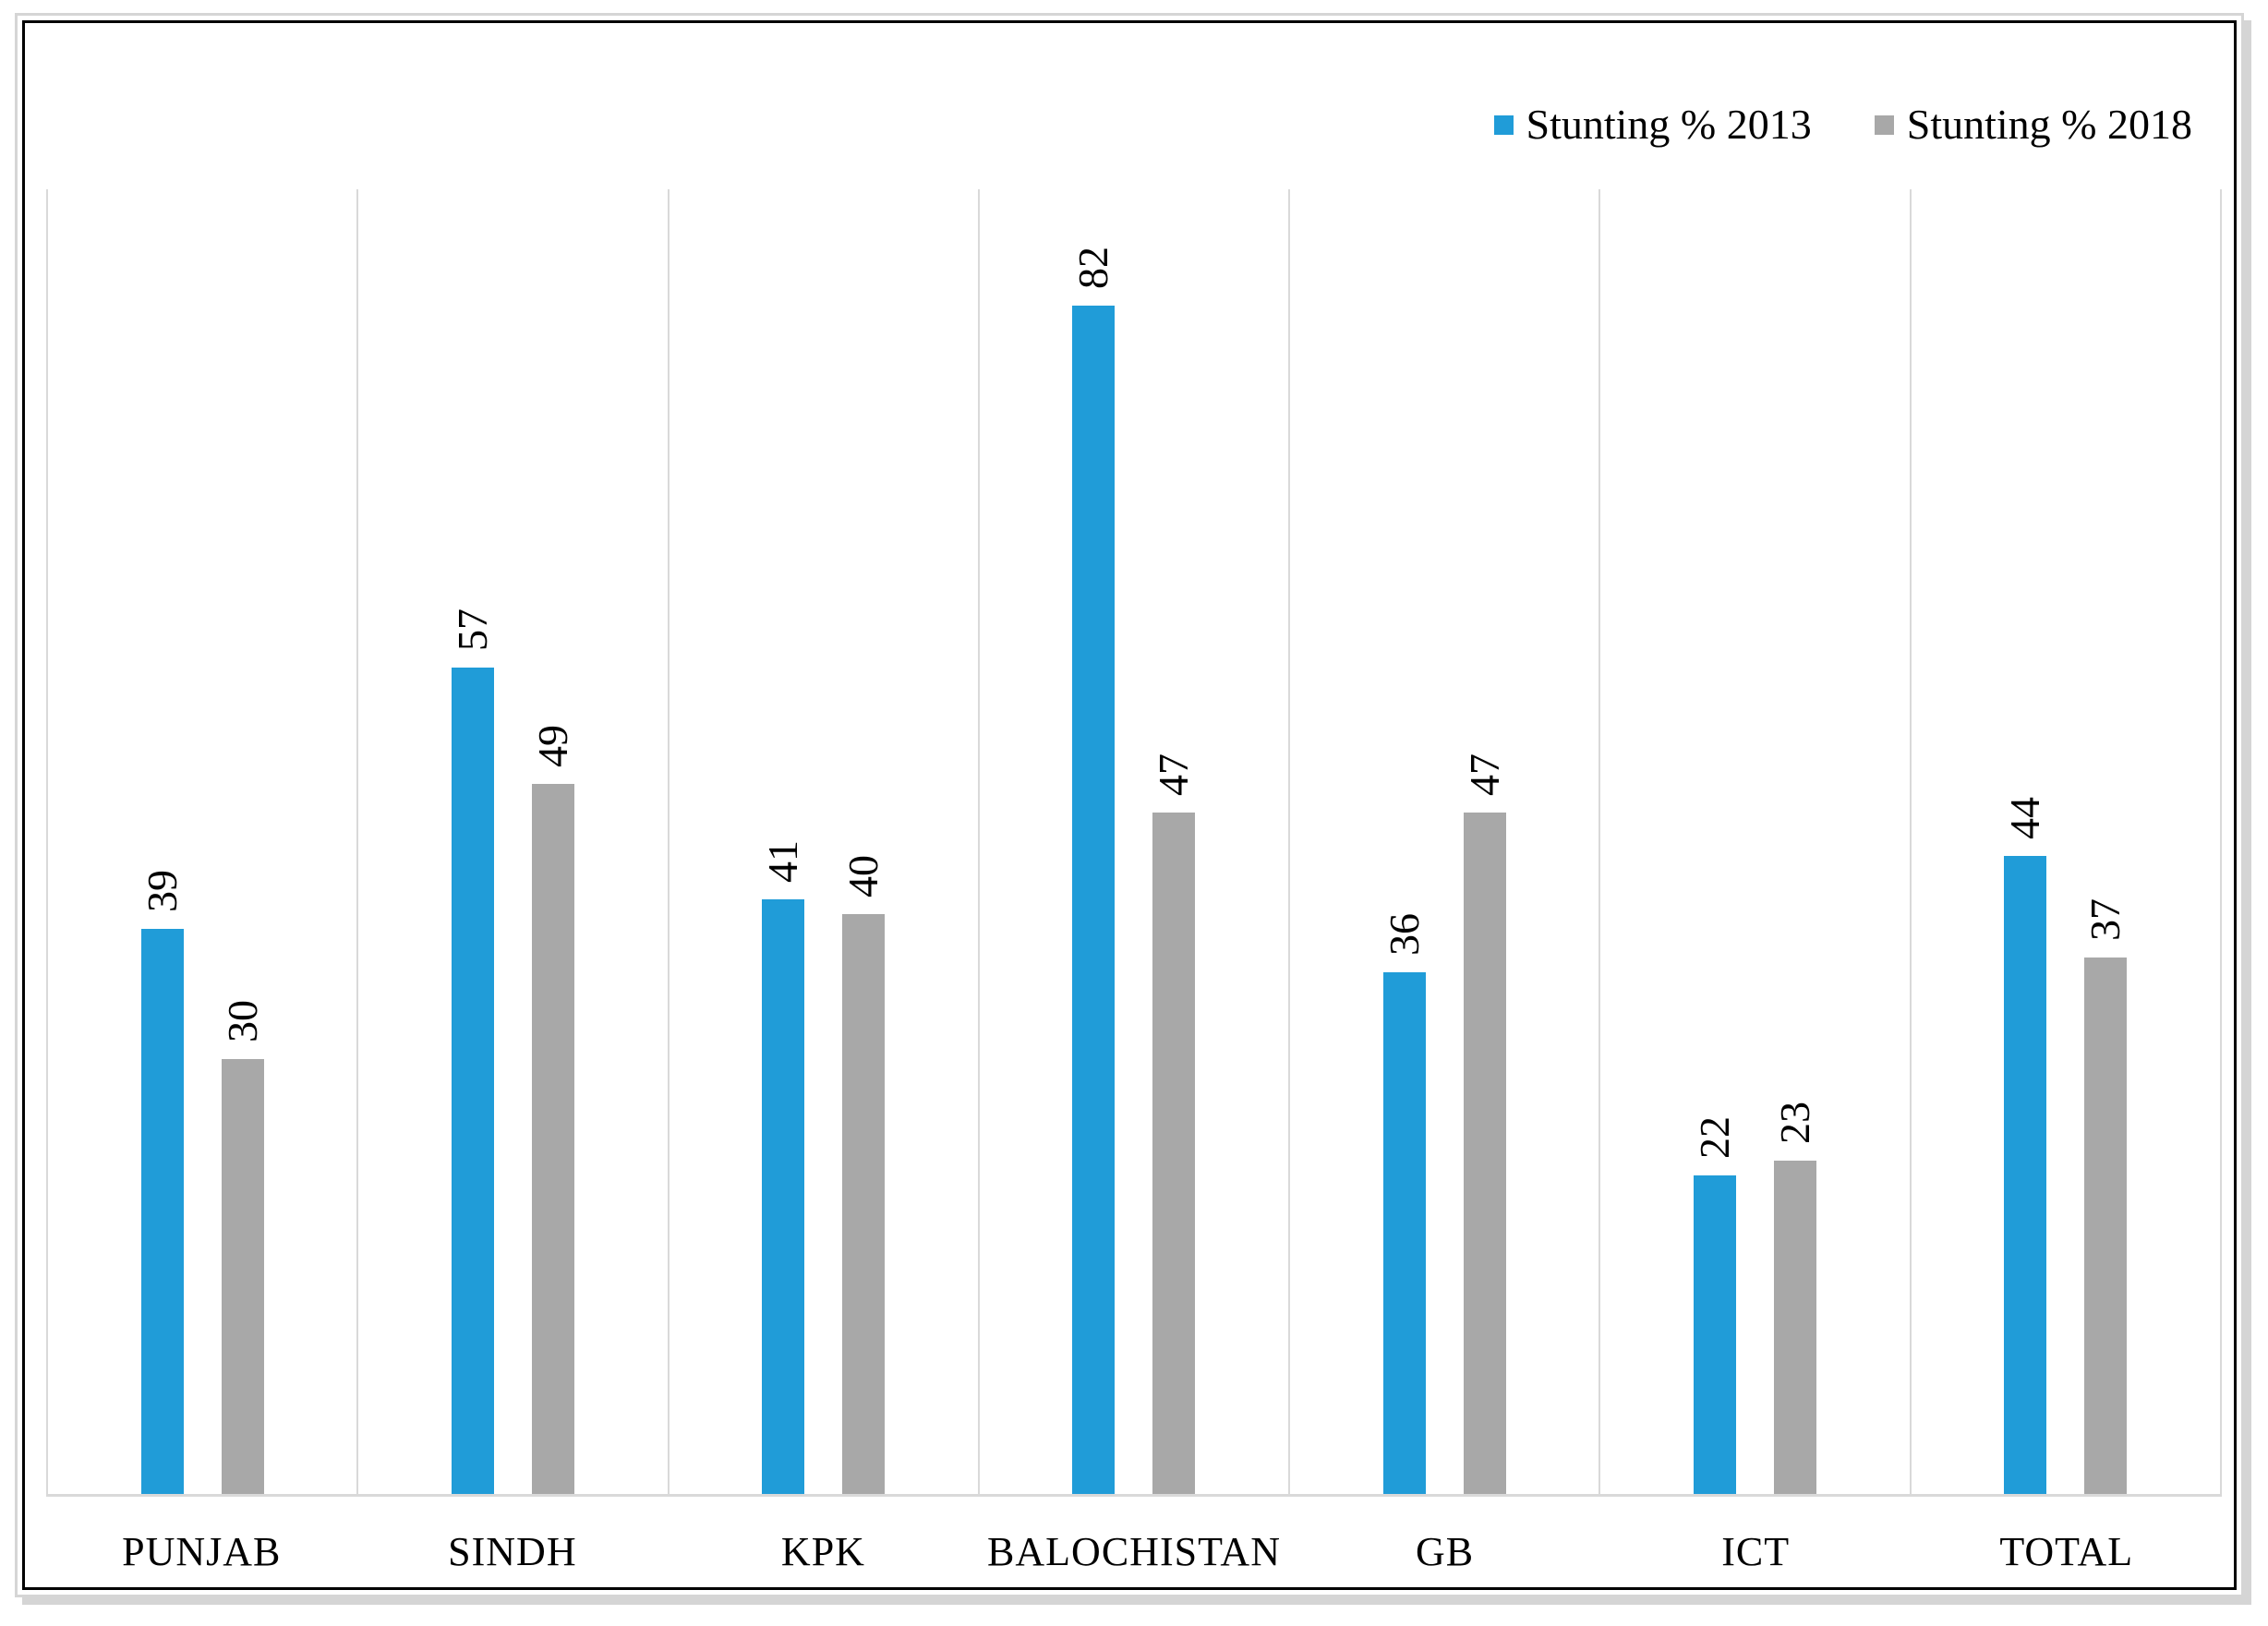 The width and height of the screenshot is (2268, 1626). What do you see at coordinates (822, 842) in the screenshot?
I see `category-column-kpk: 41 40` at bounding box center [822, 842].